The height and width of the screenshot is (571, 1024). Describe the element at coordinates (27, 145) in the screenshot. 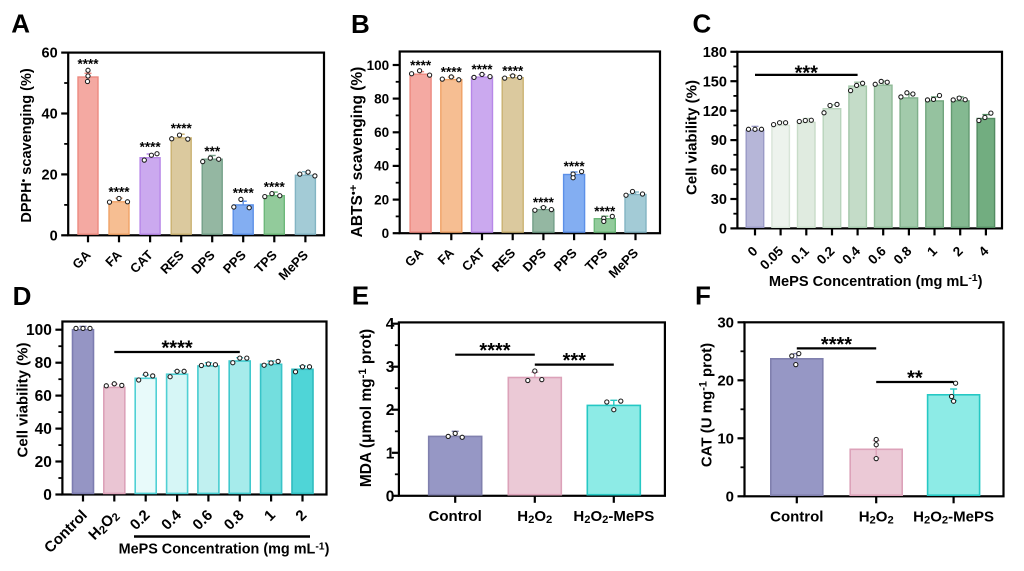

I see `svg-text: DPPH• scavenging (%)` at that location.